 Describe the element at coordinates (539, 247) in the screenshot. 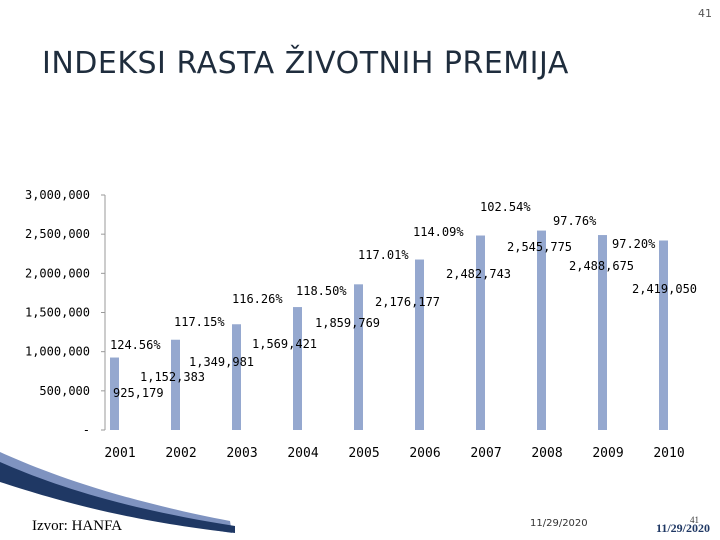

I see `value-label: 2,545,775` at that location.